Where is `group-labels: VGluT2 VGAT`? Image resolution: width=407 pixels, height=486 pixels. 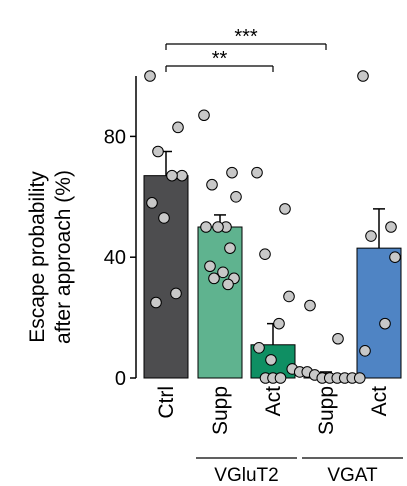 group-labels: VGluT2 VGAT is located at coordinates (299, 471).